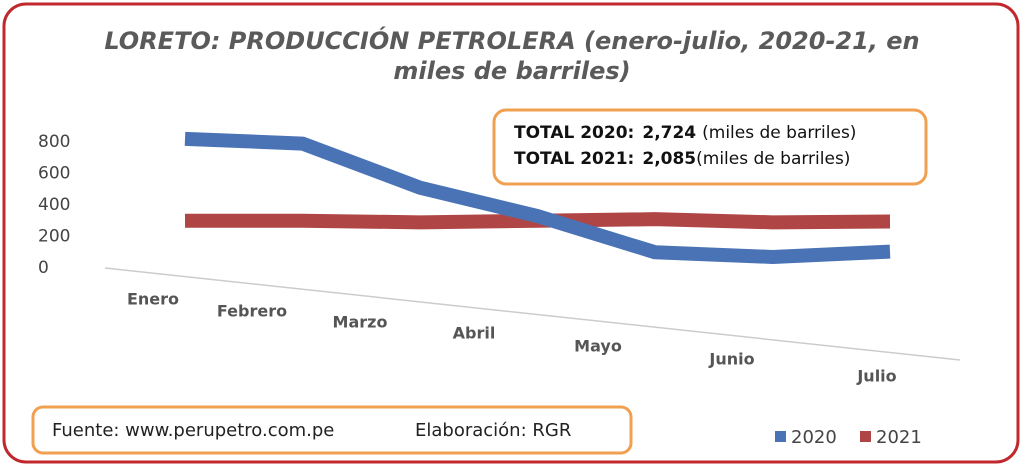  Describe the element at coordinates (54, 174) in the screenshot. I see `y-tick-label: 600` at that location.